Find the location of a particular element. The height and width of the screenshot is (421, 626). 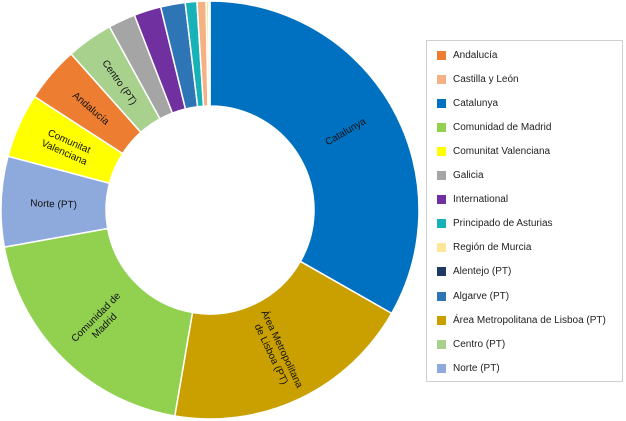

legend-item-region-de-murcia: Región de Murcia is located at coordinates (484, 248).